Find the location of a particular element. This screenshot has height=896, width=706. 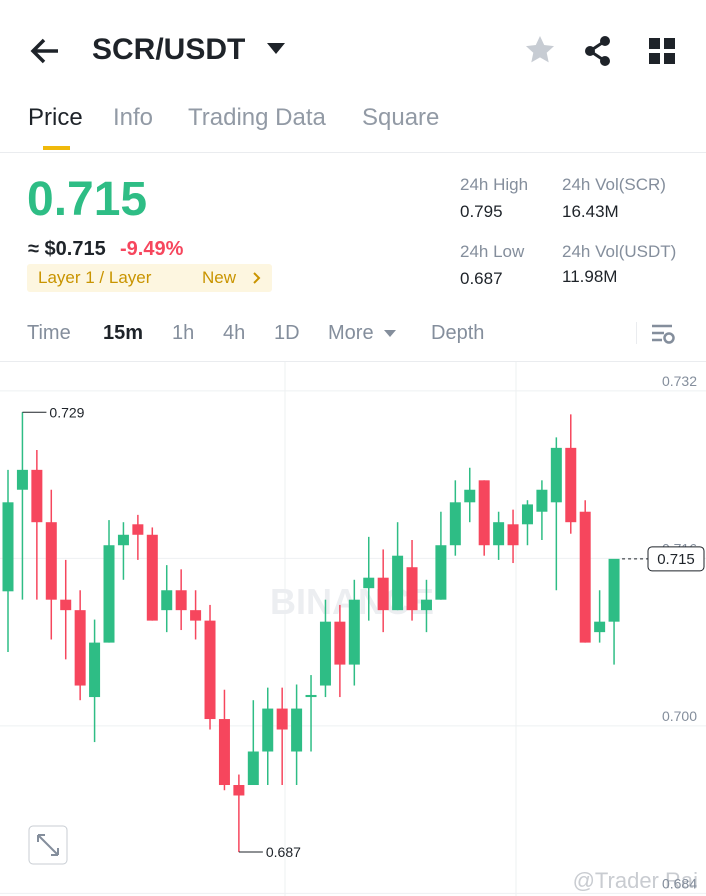

stat-label: 24h High is located at coordinates (494, 184).